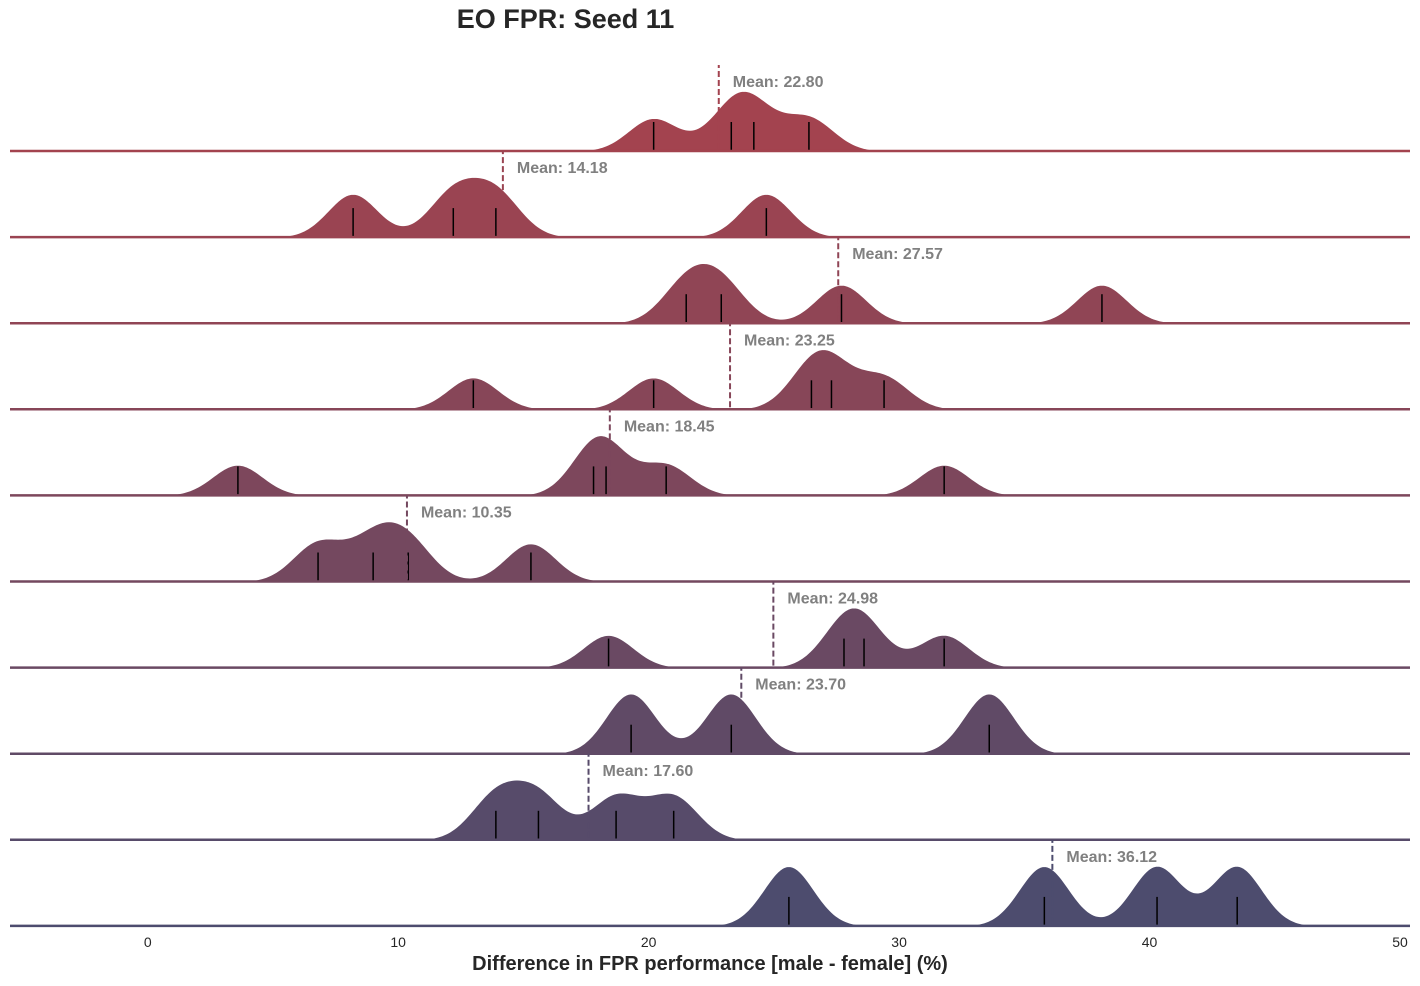 The width and height of the screenshot is (1420, 986). What do you see at coordinates (148, 942) in the screenshot?
I see `x-tick-label-1: 0` at bounding box center [148, 942].